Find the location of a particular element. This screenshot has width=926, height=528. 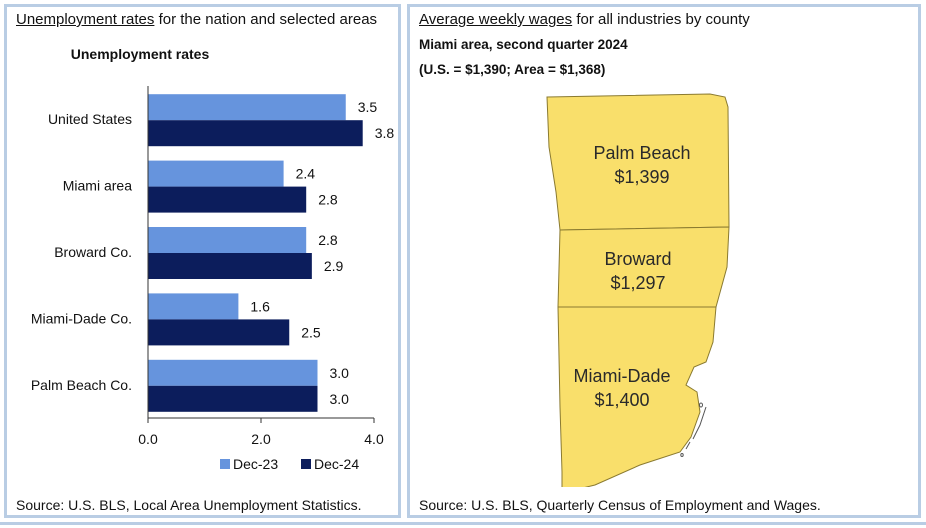

legend-label: Dec-23 is located at coordinates (255, 464).